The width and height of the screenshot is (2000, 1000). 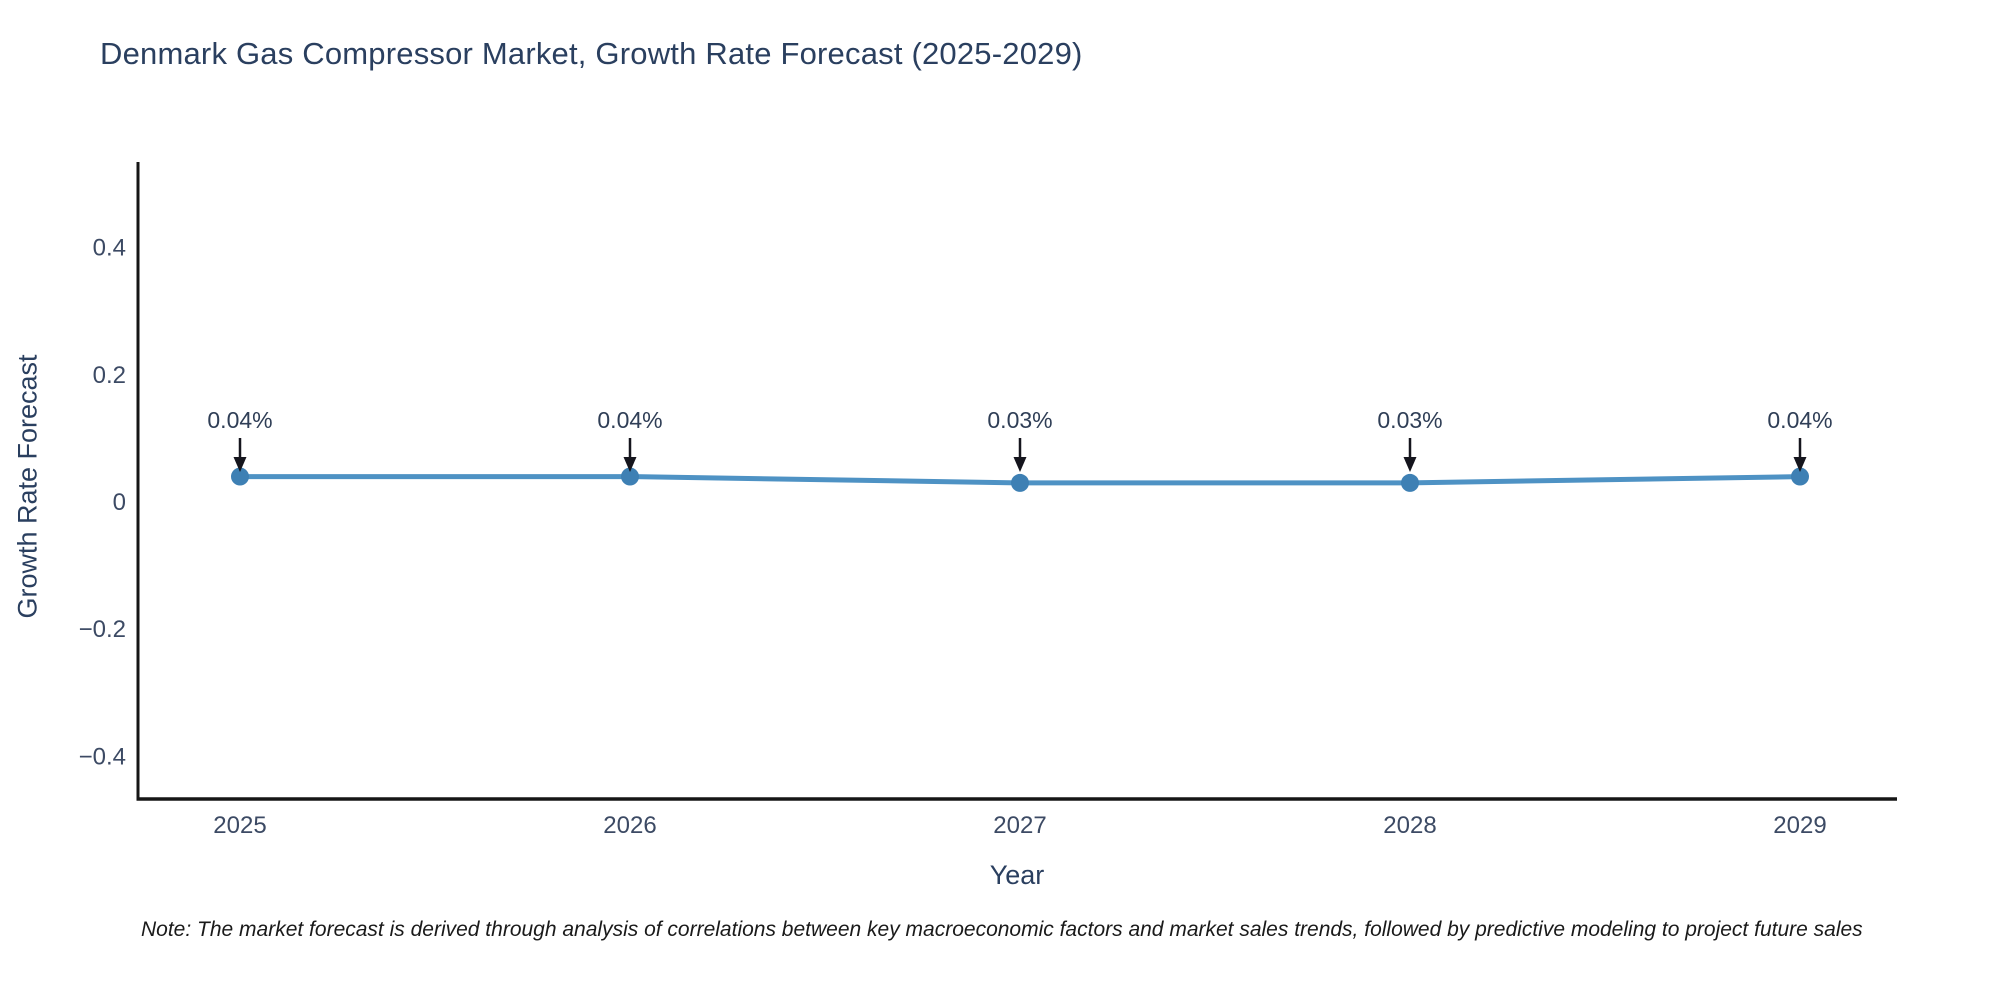 I want to click on y-axis-title: Growth Rate Forecast, so click(x=27, y=486).